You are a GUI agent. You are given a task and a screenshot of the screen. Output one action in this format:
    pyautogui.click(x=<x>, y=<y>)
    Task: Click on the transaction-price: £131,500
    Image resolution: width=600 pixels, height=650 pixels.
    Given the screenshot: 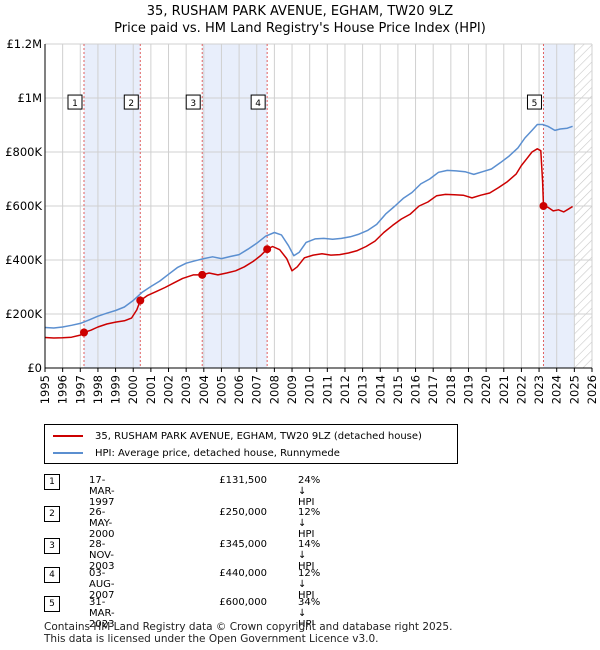 What is the action you would take?
    pyautogui.click(x=243, y=480)
    